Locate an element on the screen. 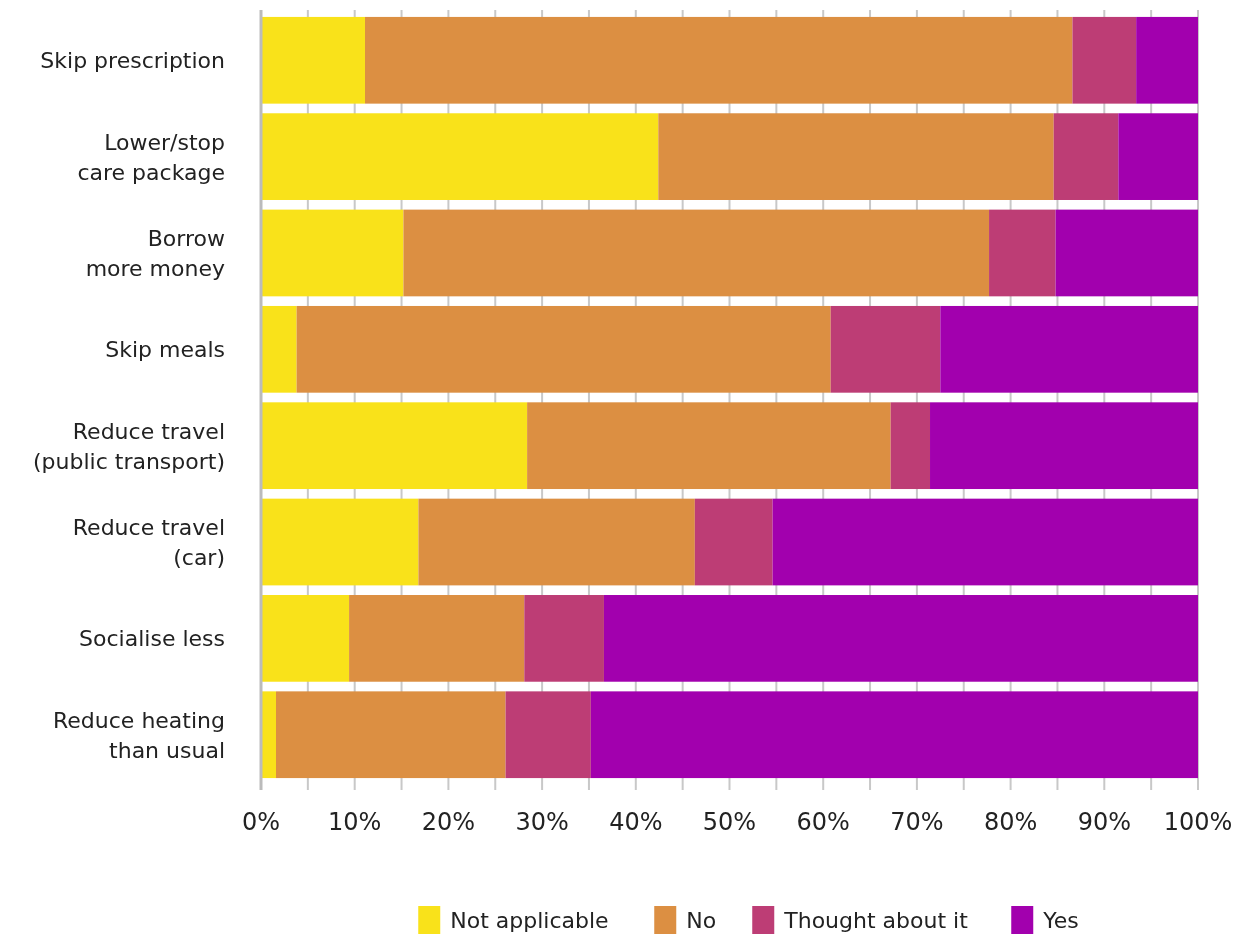  x-tick-label: 20% is located at coordinates (448, 822).